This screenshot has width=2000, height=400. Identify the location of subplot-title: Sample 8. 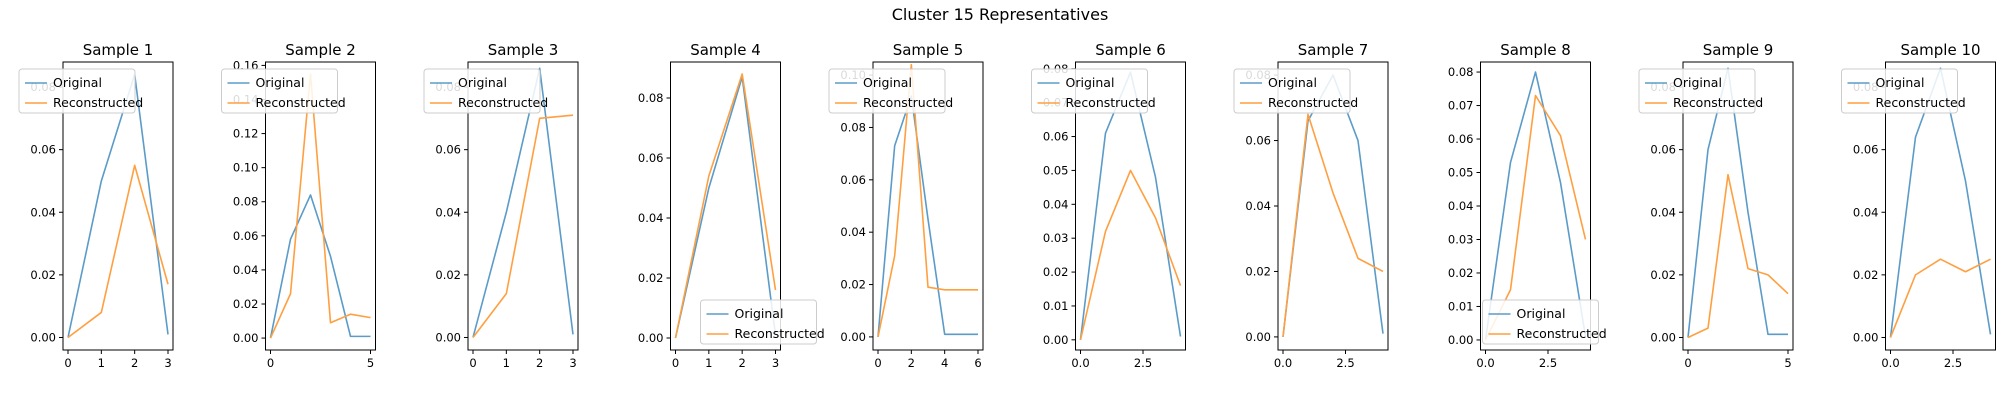
(1535, 50).